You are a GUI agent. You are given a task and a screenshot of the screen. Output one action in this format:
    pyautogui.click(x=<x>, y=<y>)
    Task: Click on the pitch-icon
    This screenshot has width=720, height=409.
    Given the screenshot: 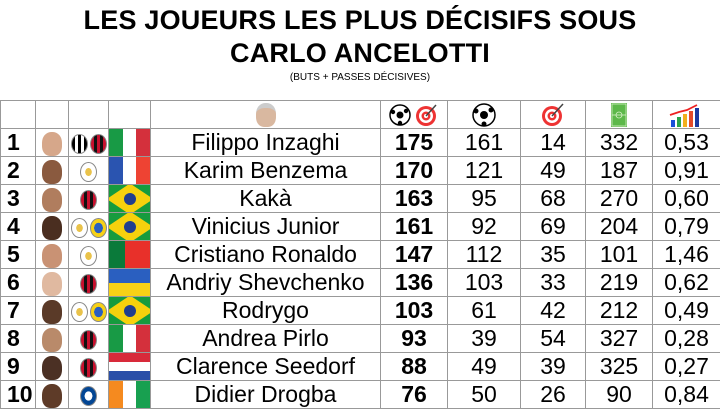 What is the action you would take?
    pyautogui.click(x=619, y=115)
    